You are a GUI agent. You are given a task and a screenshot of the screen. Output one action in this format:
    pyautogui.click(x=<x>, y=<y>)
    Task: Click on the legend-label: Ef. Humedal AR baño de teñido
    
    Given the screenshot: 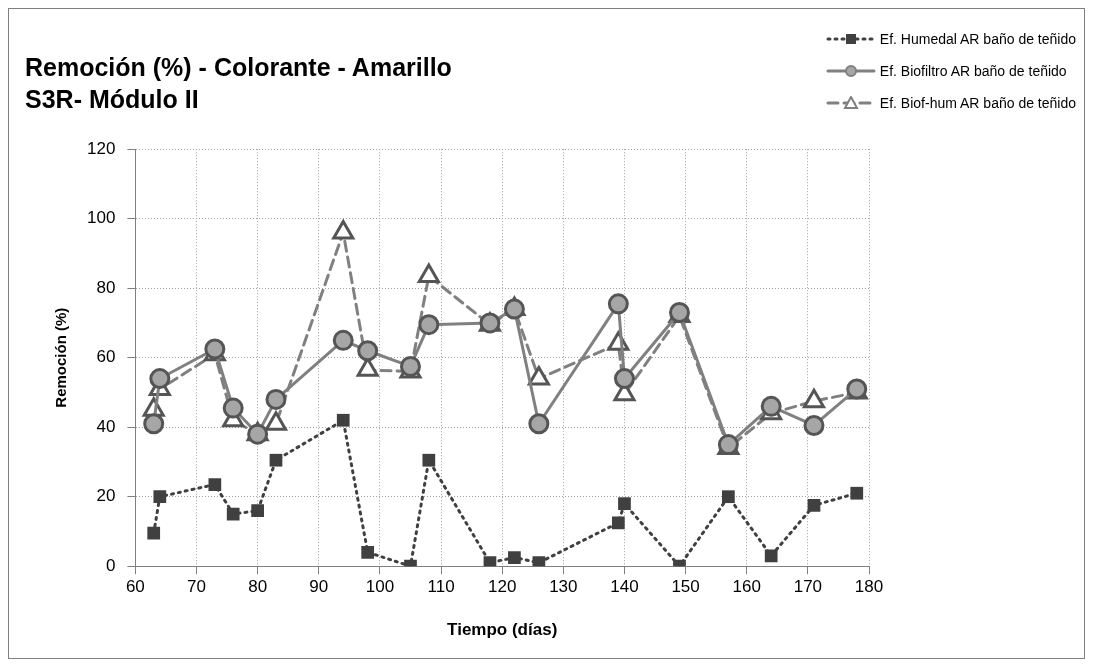 What is the action you would take?
    pyautogui.click(x=977, y=39)
    